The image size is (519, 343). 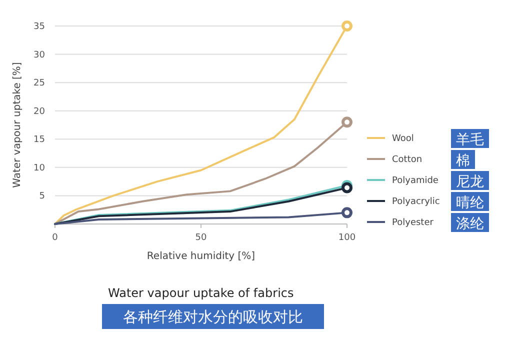 I want to click on text: 晴纶, so click(x=470, y=203).